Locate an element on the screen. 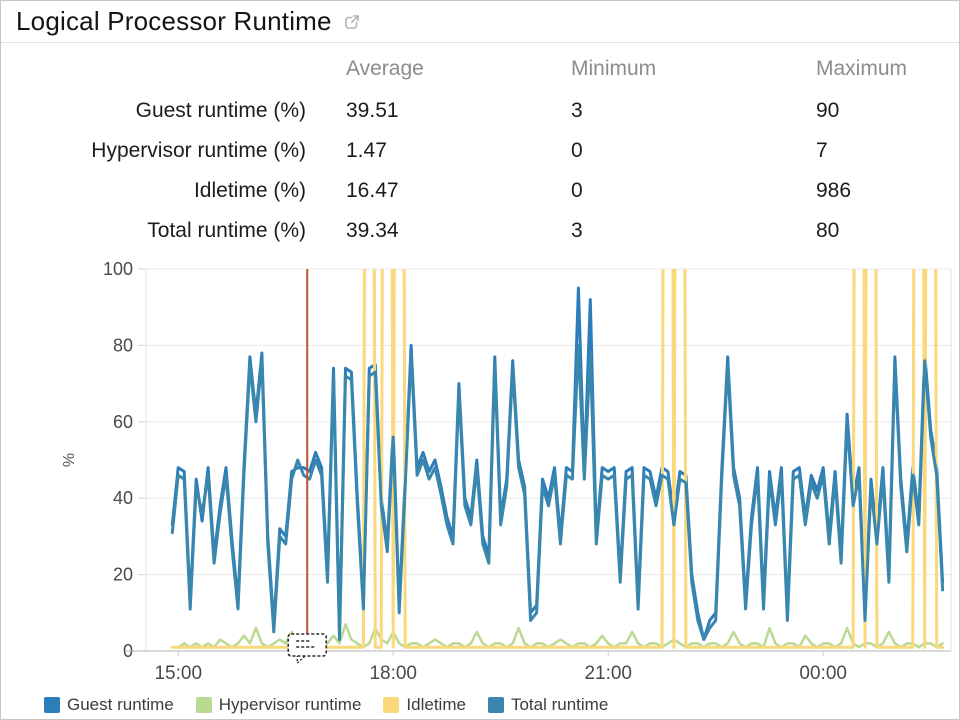 This screenshot has height=720, width=960. svg-text: 15:00 is located at coordinates (178, 673).